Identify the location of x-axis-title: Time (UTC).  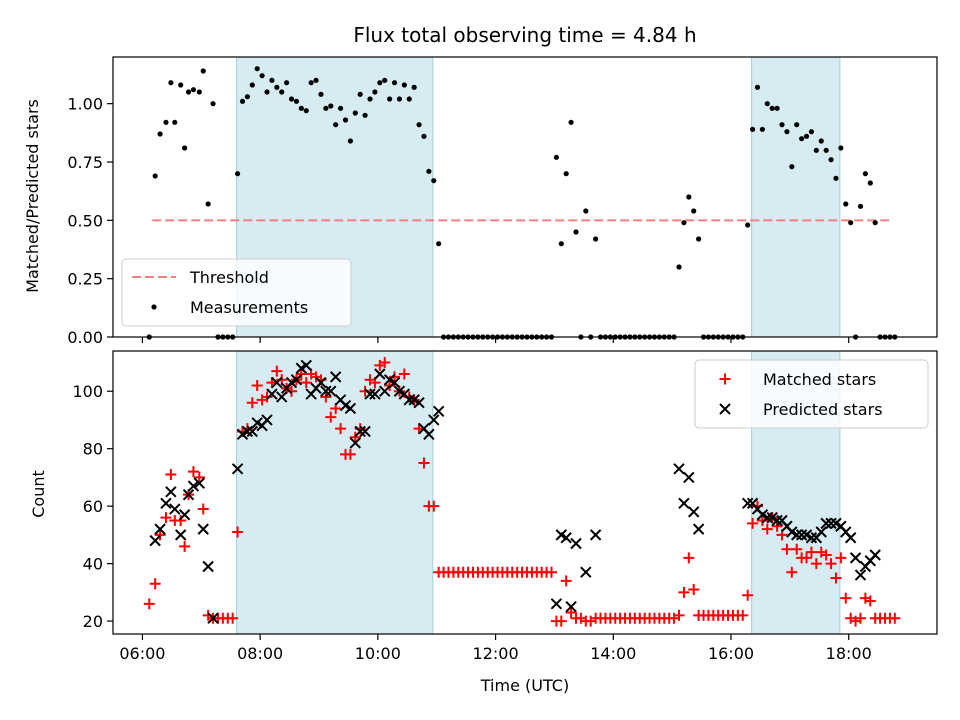
(524, 685).